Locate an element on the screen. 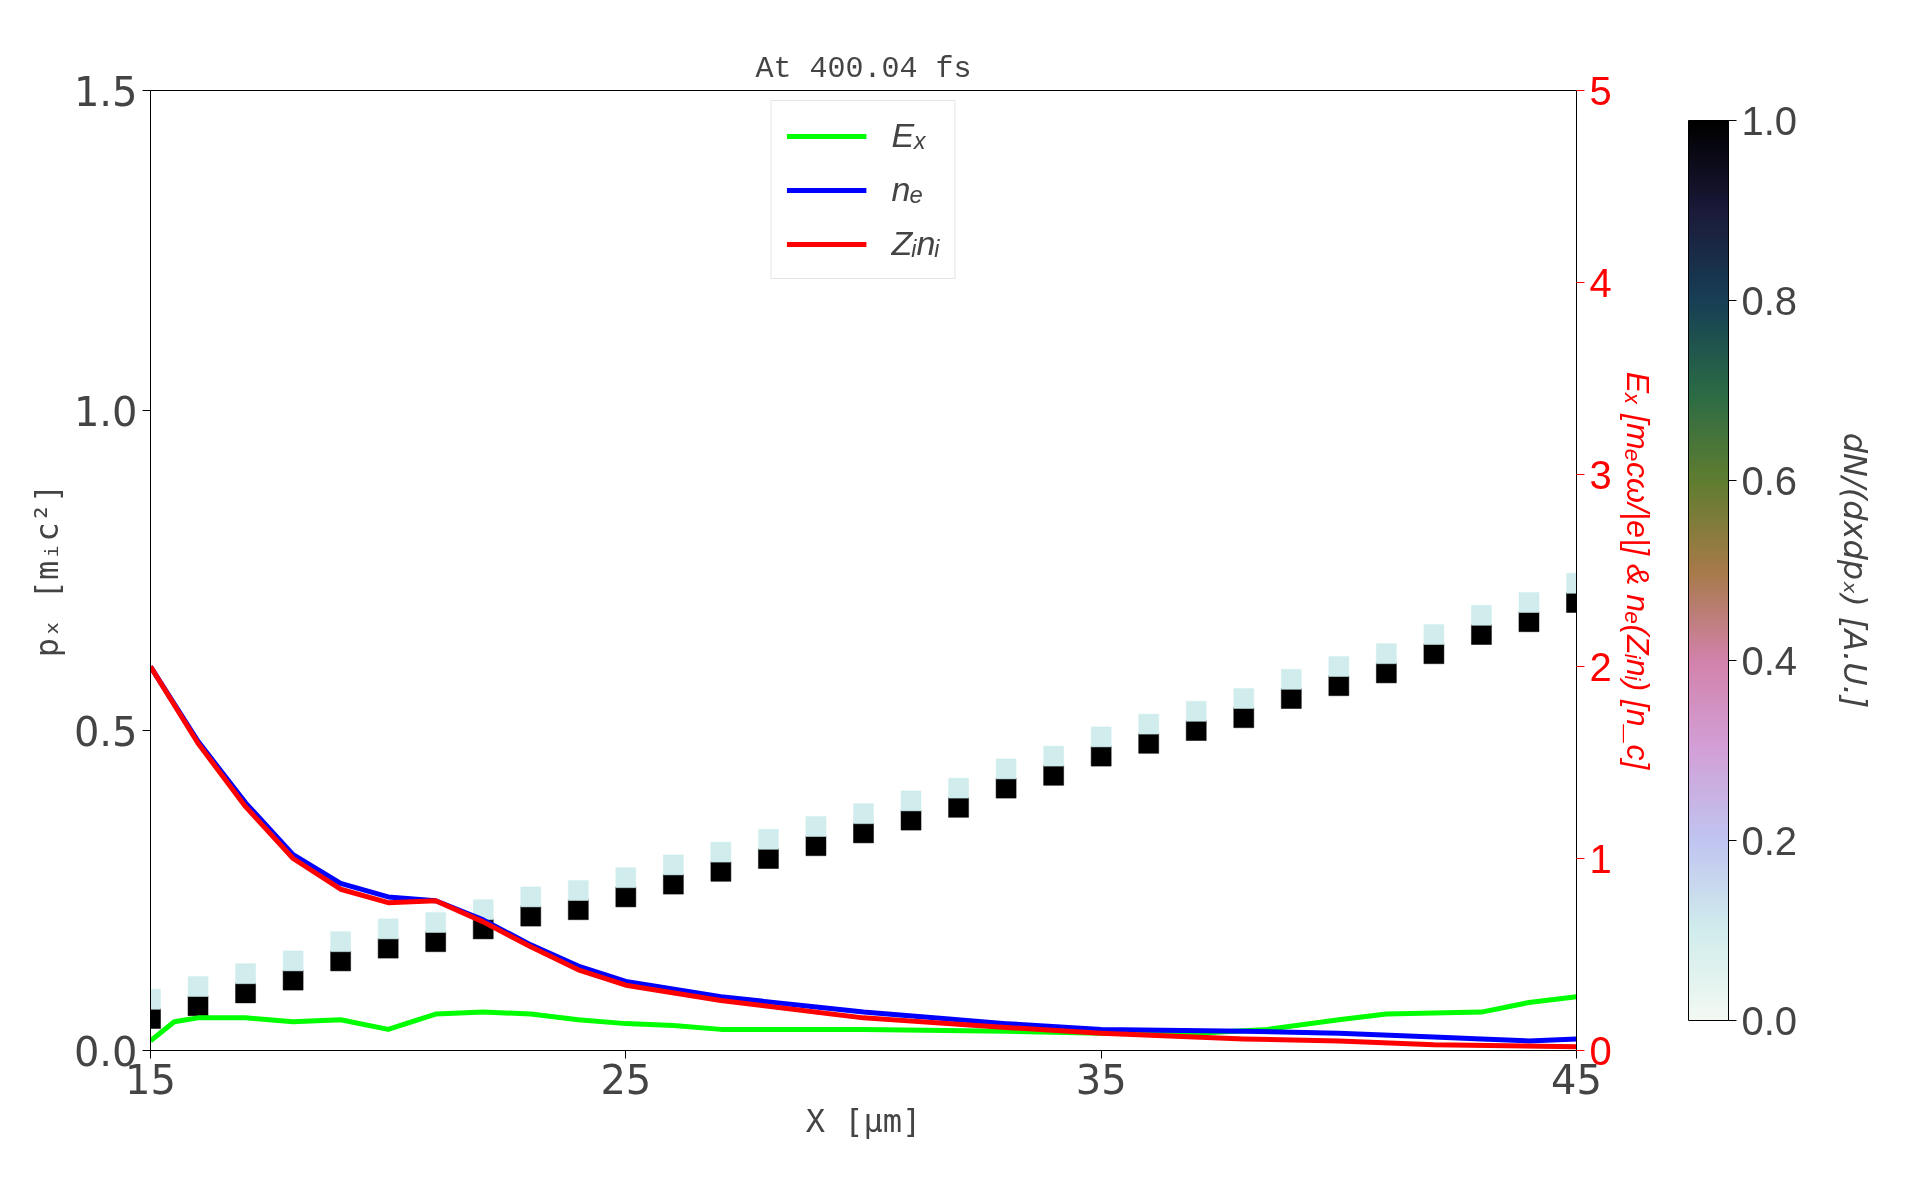  y2-tick-label: 3 is located at coordinates (1600, 474).